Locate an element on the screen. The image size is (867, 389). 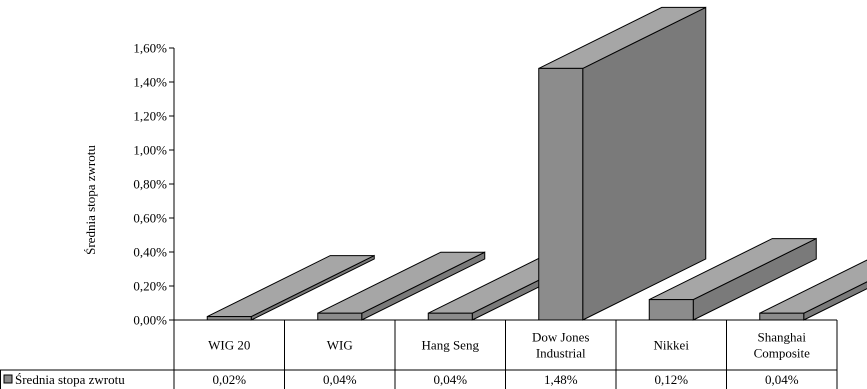
category-label: Dow Jones Industrial is located at coordinates (560, 345).